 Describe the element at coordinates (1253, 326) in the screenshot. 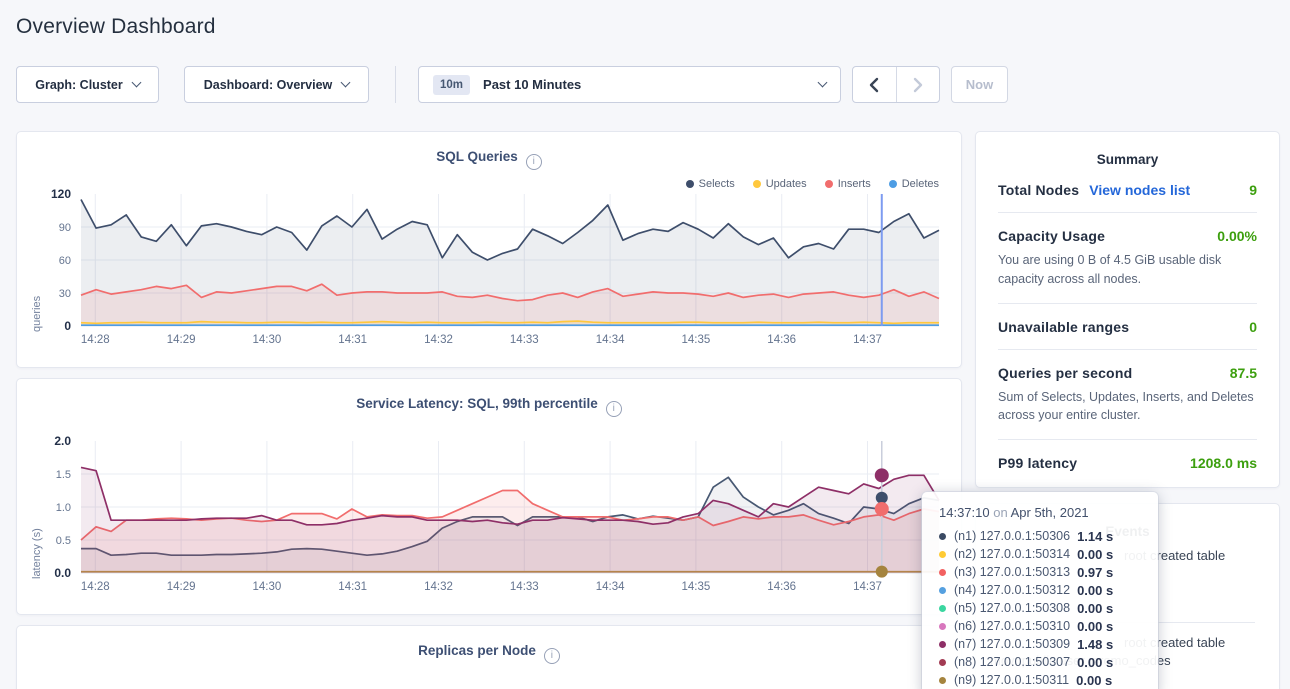

I see `summary-value: 0` at that location.